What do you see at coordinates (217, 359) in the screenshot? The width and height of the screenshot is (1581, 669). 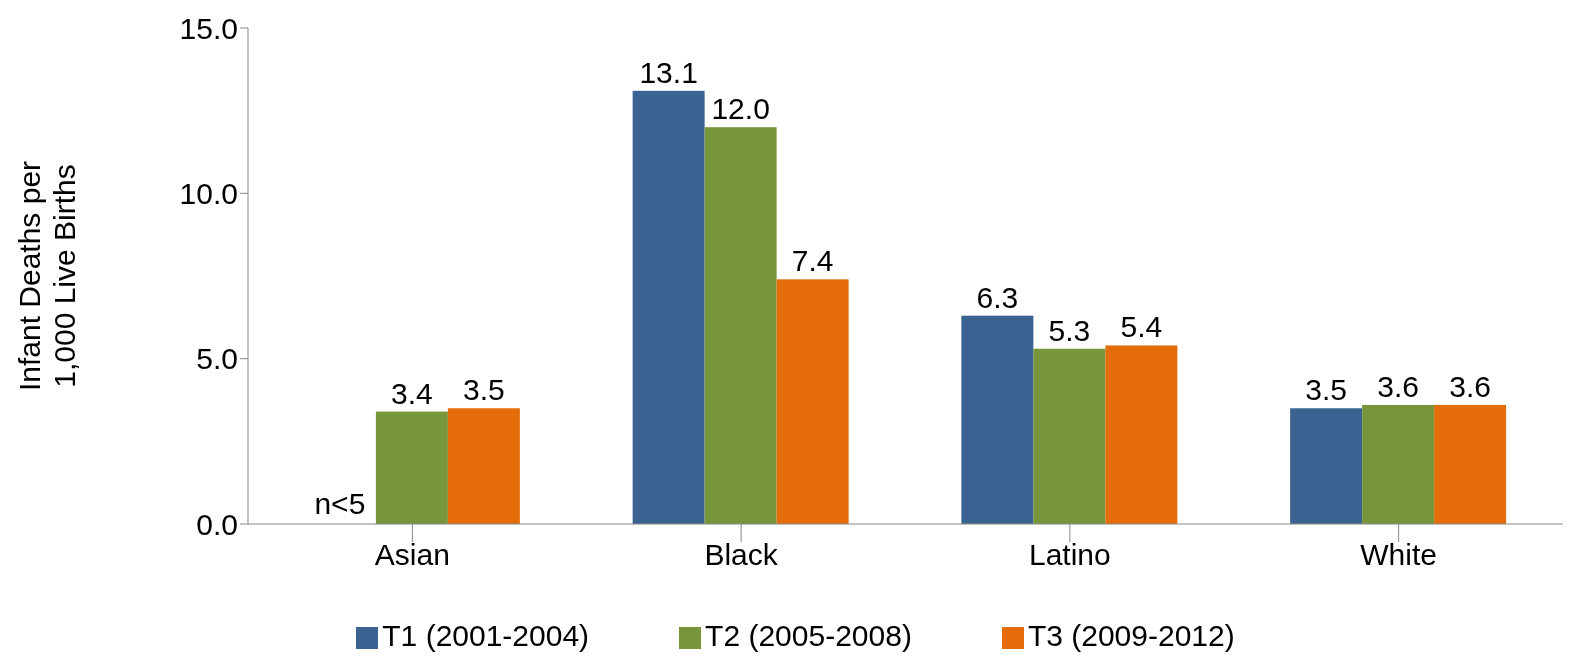 I see `y-tick-label: 5.0` at bounding box center [217, 359].